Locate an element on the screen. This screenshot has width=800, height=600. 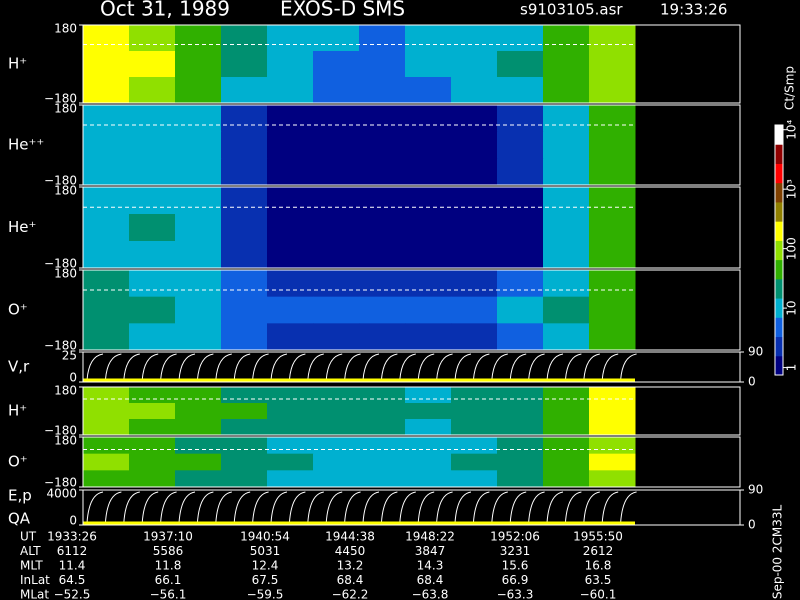
table-cell: 15.6 is located at coordinates (515, 566).